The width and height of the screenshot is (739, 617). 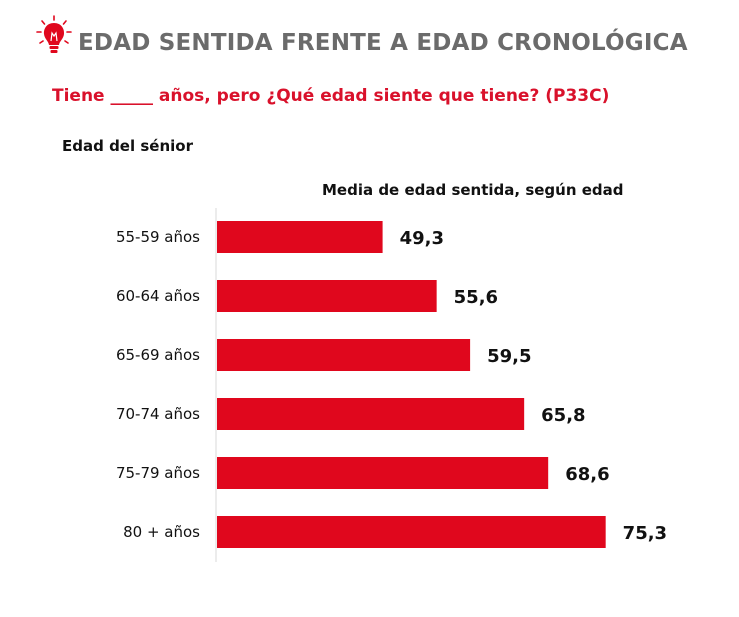 What do you see at coordinates (158, 296) in the screenshot?
I see `category-label: 60-64 años` at bounding box center [158, 296].